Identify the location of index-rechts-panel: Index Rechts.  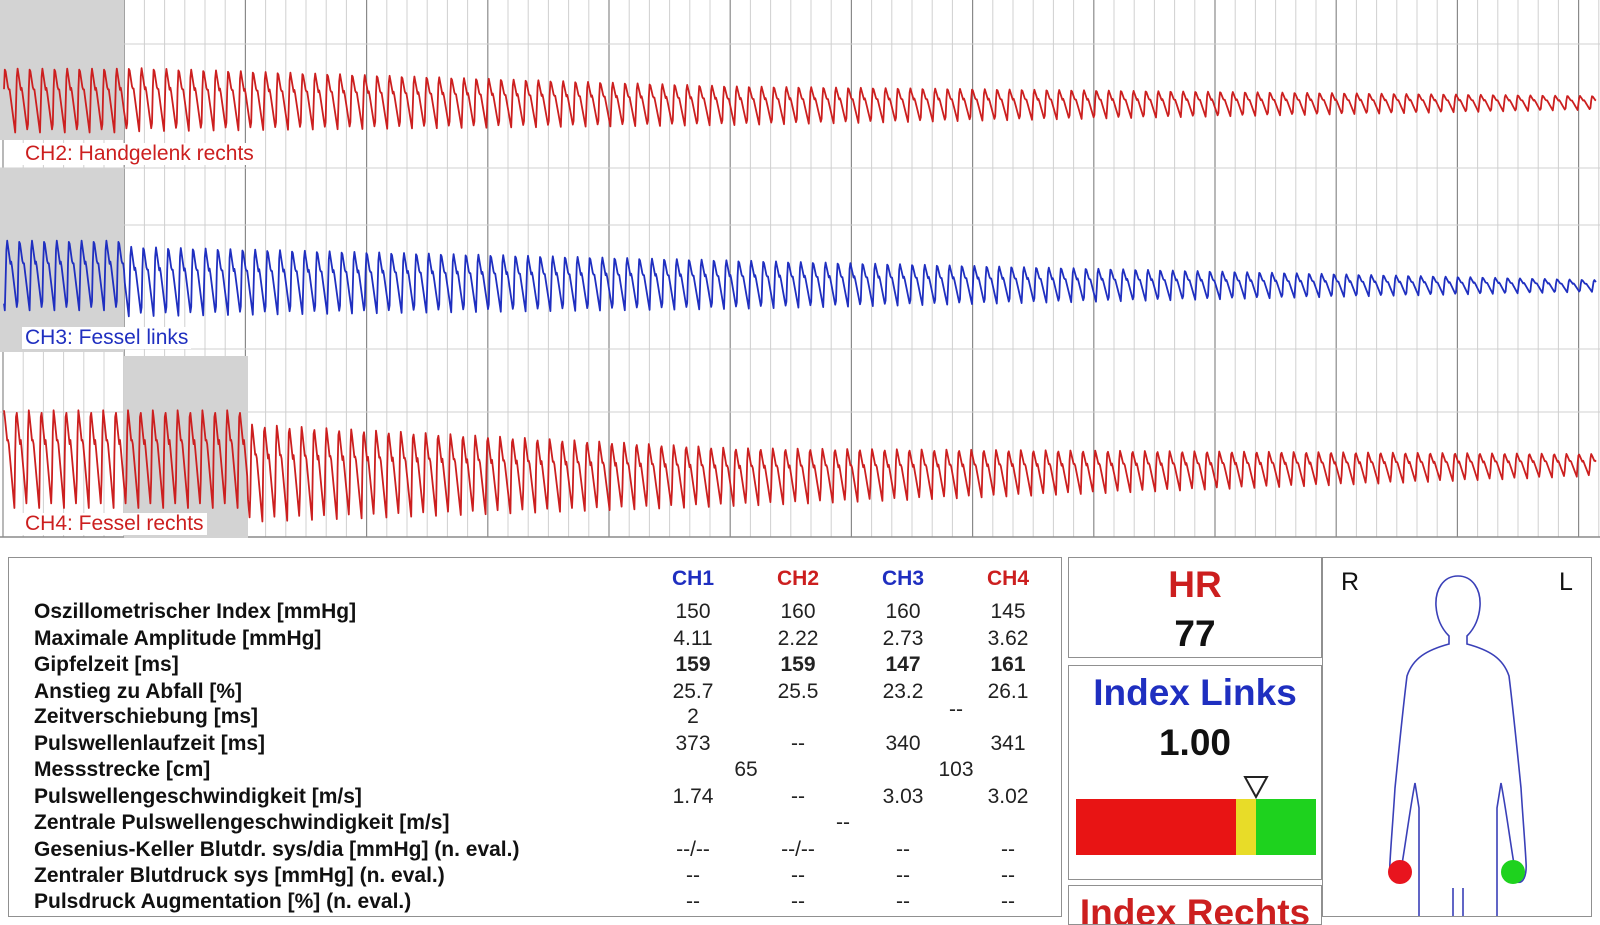
(1195, 905).